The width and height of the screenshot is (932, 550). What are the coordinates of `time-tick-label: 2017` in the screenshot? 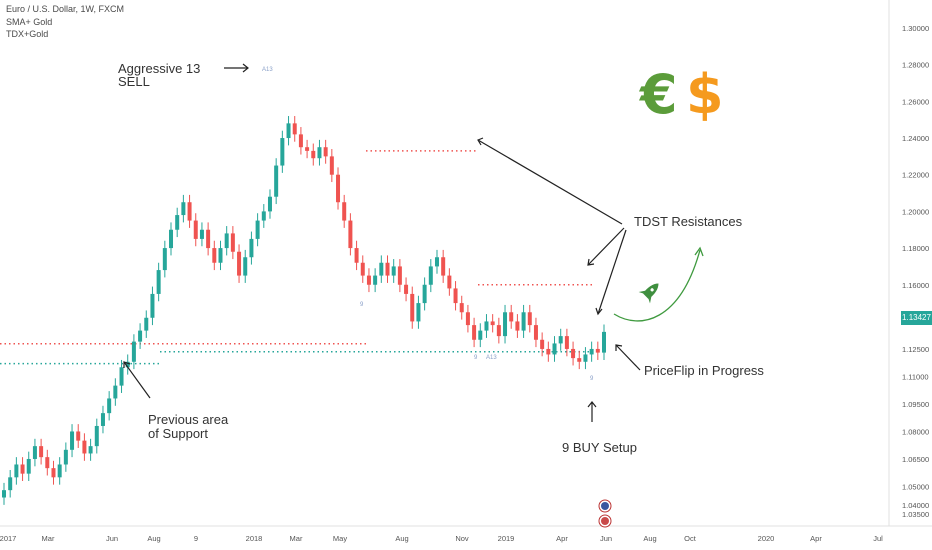 It's located at (8, 538).